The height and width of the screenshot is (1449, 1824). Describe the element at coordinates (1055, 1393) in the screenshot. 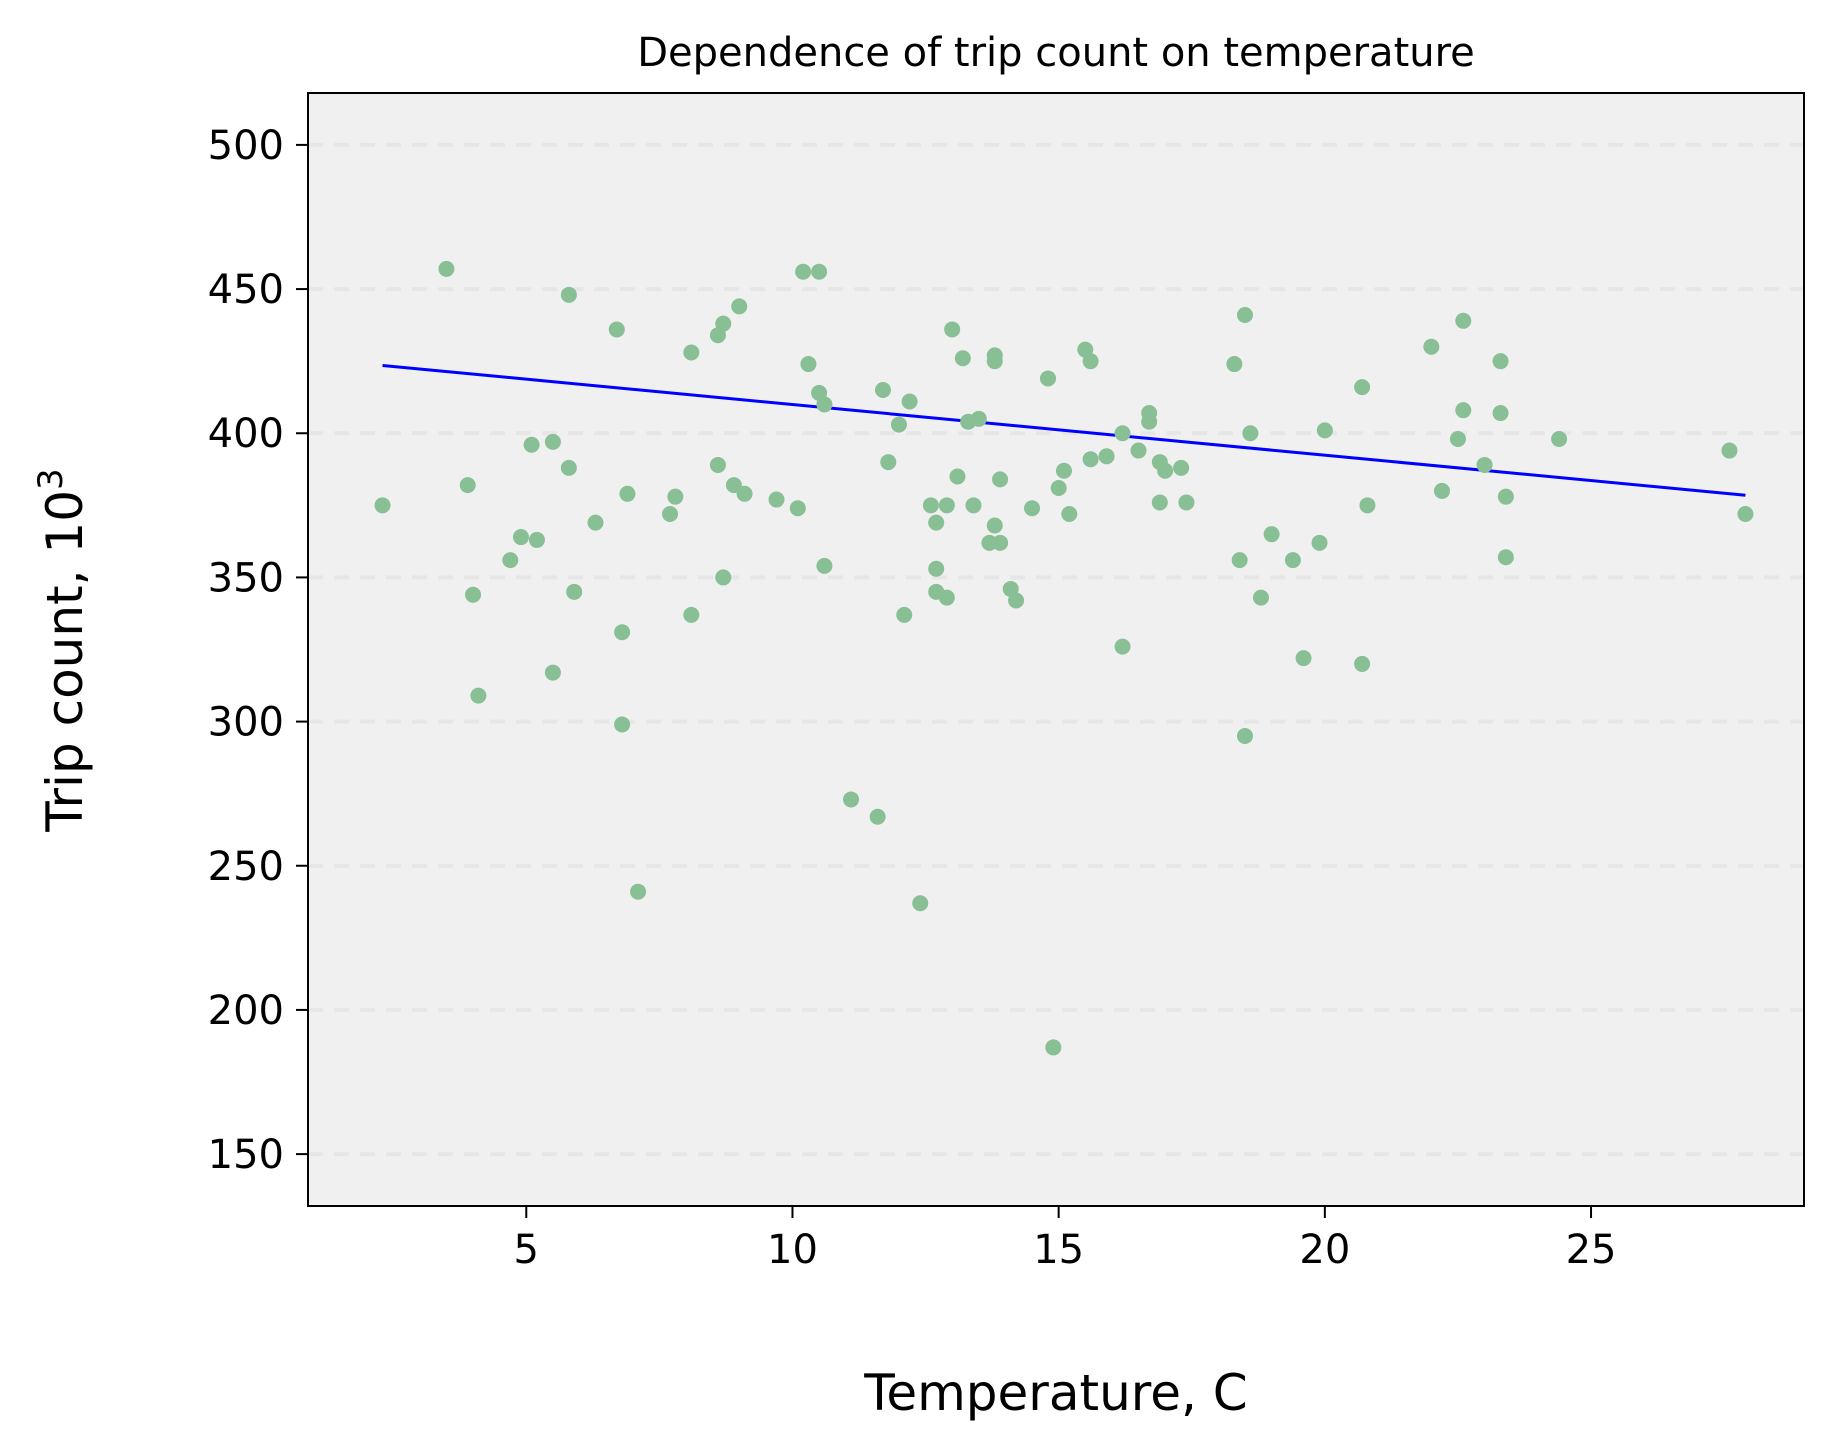

I see `x-axis-label: Temperature, C` at that location.